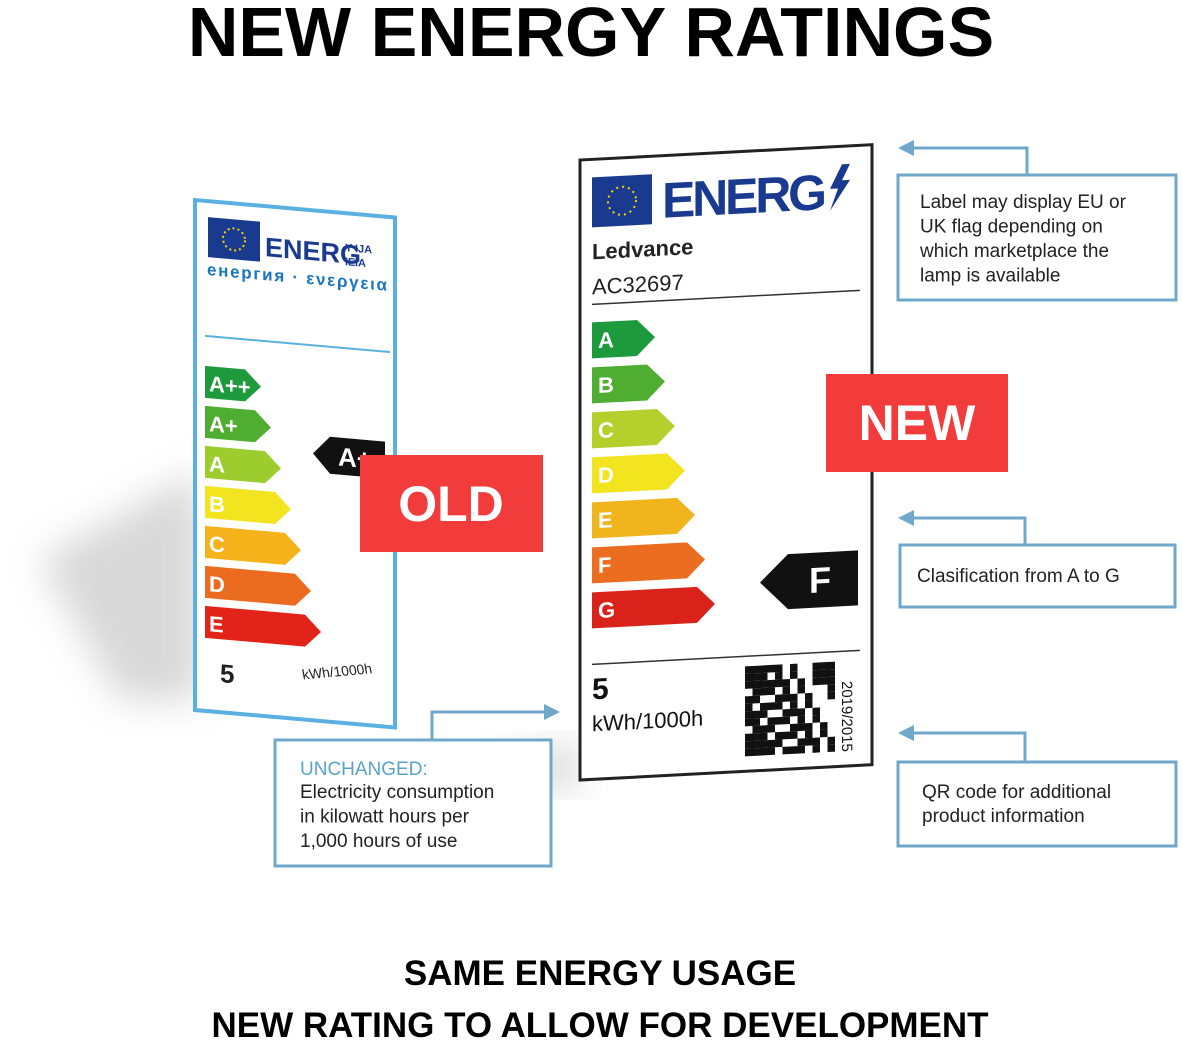  What do you see at coordinates (1014, 251) in the screenshot?
I see `callout-text: which marketplace the` at bounding box center [1014, 251].